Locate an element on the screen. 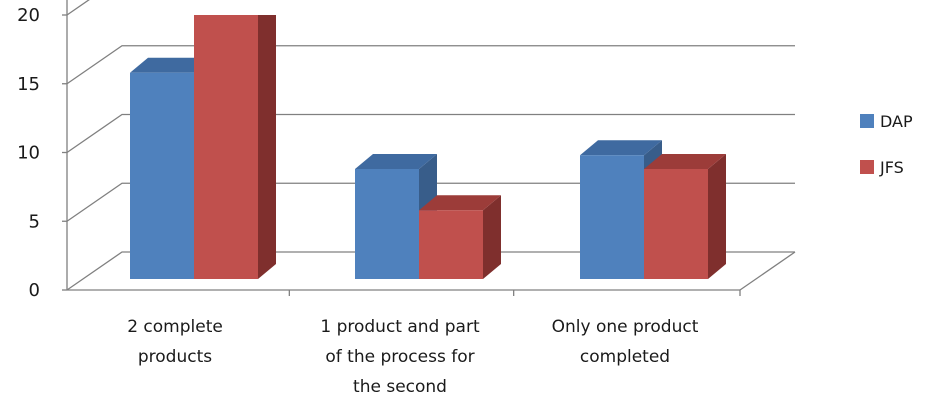  y-tick-label: 10 is located at coordinates (28, 153).